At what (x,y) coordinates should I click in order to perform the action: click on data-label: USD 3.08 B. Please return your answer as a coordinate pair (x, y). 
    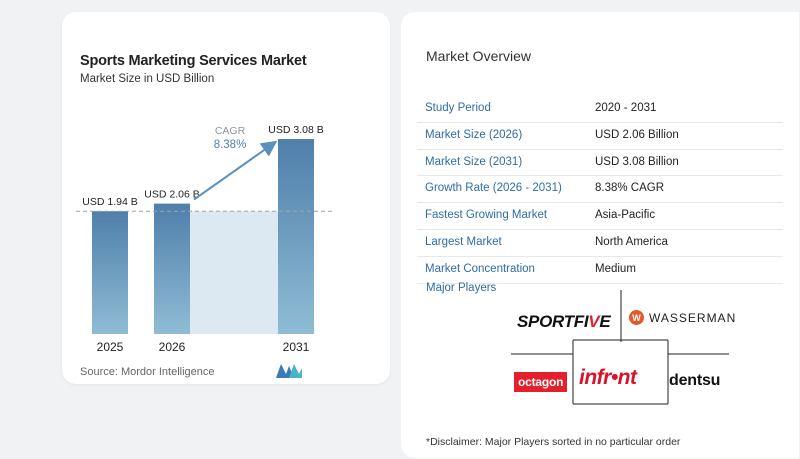
    Looking at the image, I should click on (295, 130).